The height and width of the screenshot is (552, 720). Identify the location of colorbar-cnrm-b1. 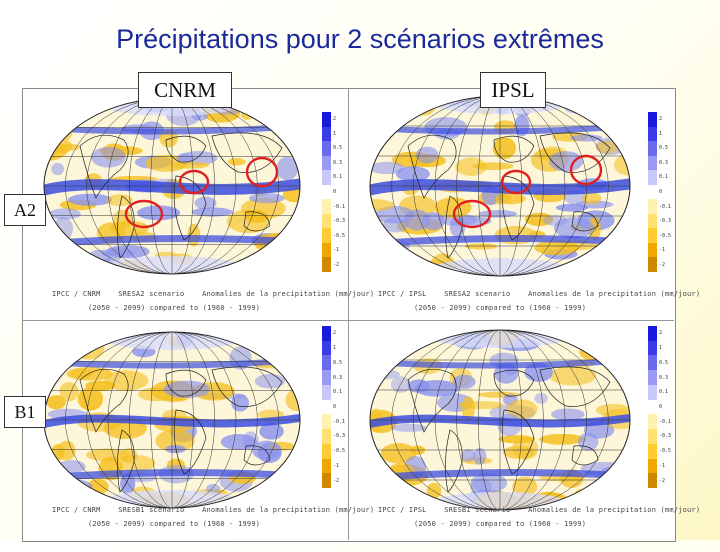
(326, 407).